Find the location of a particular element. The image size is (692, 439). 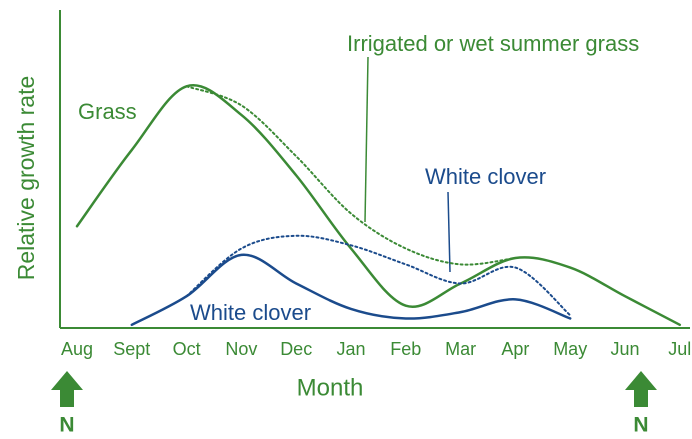

series-label: Irrigated or wet summer grass is located at coordinates (493, 43).